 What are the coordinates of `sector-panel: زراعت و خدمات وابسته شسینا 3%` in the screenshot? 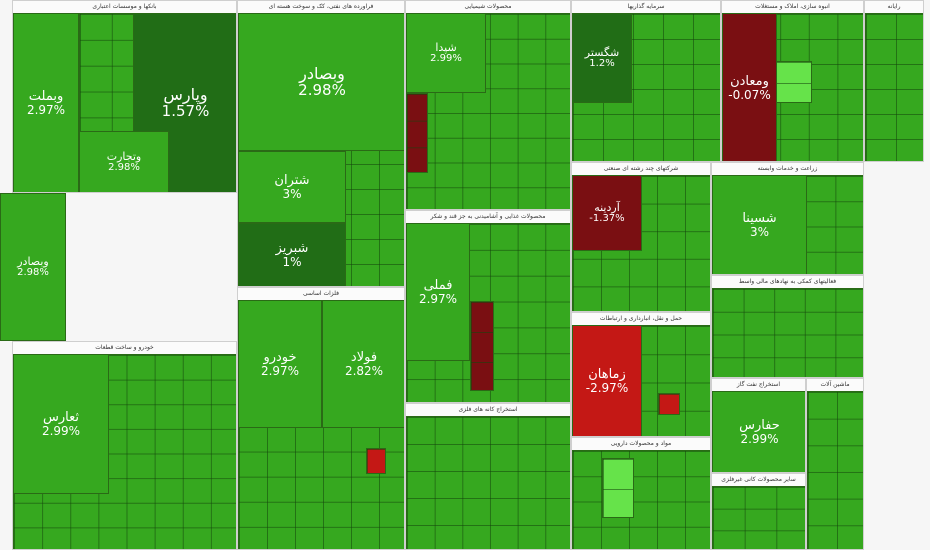 It's located at (787, 218).